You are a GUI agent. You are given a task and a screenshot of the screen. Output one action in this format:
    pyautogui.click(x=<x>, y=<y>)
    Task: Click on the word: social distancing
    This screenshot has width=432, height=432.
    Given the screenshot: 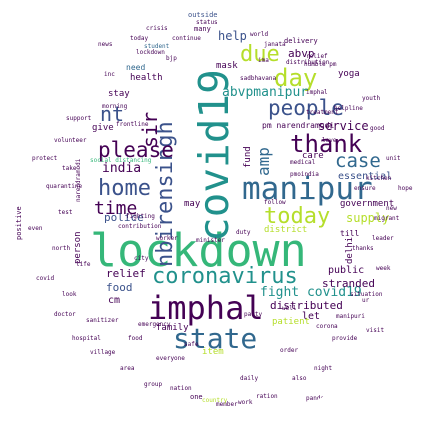 What is the action you would take?
    pyautogui.click(x=121, y=160)
    